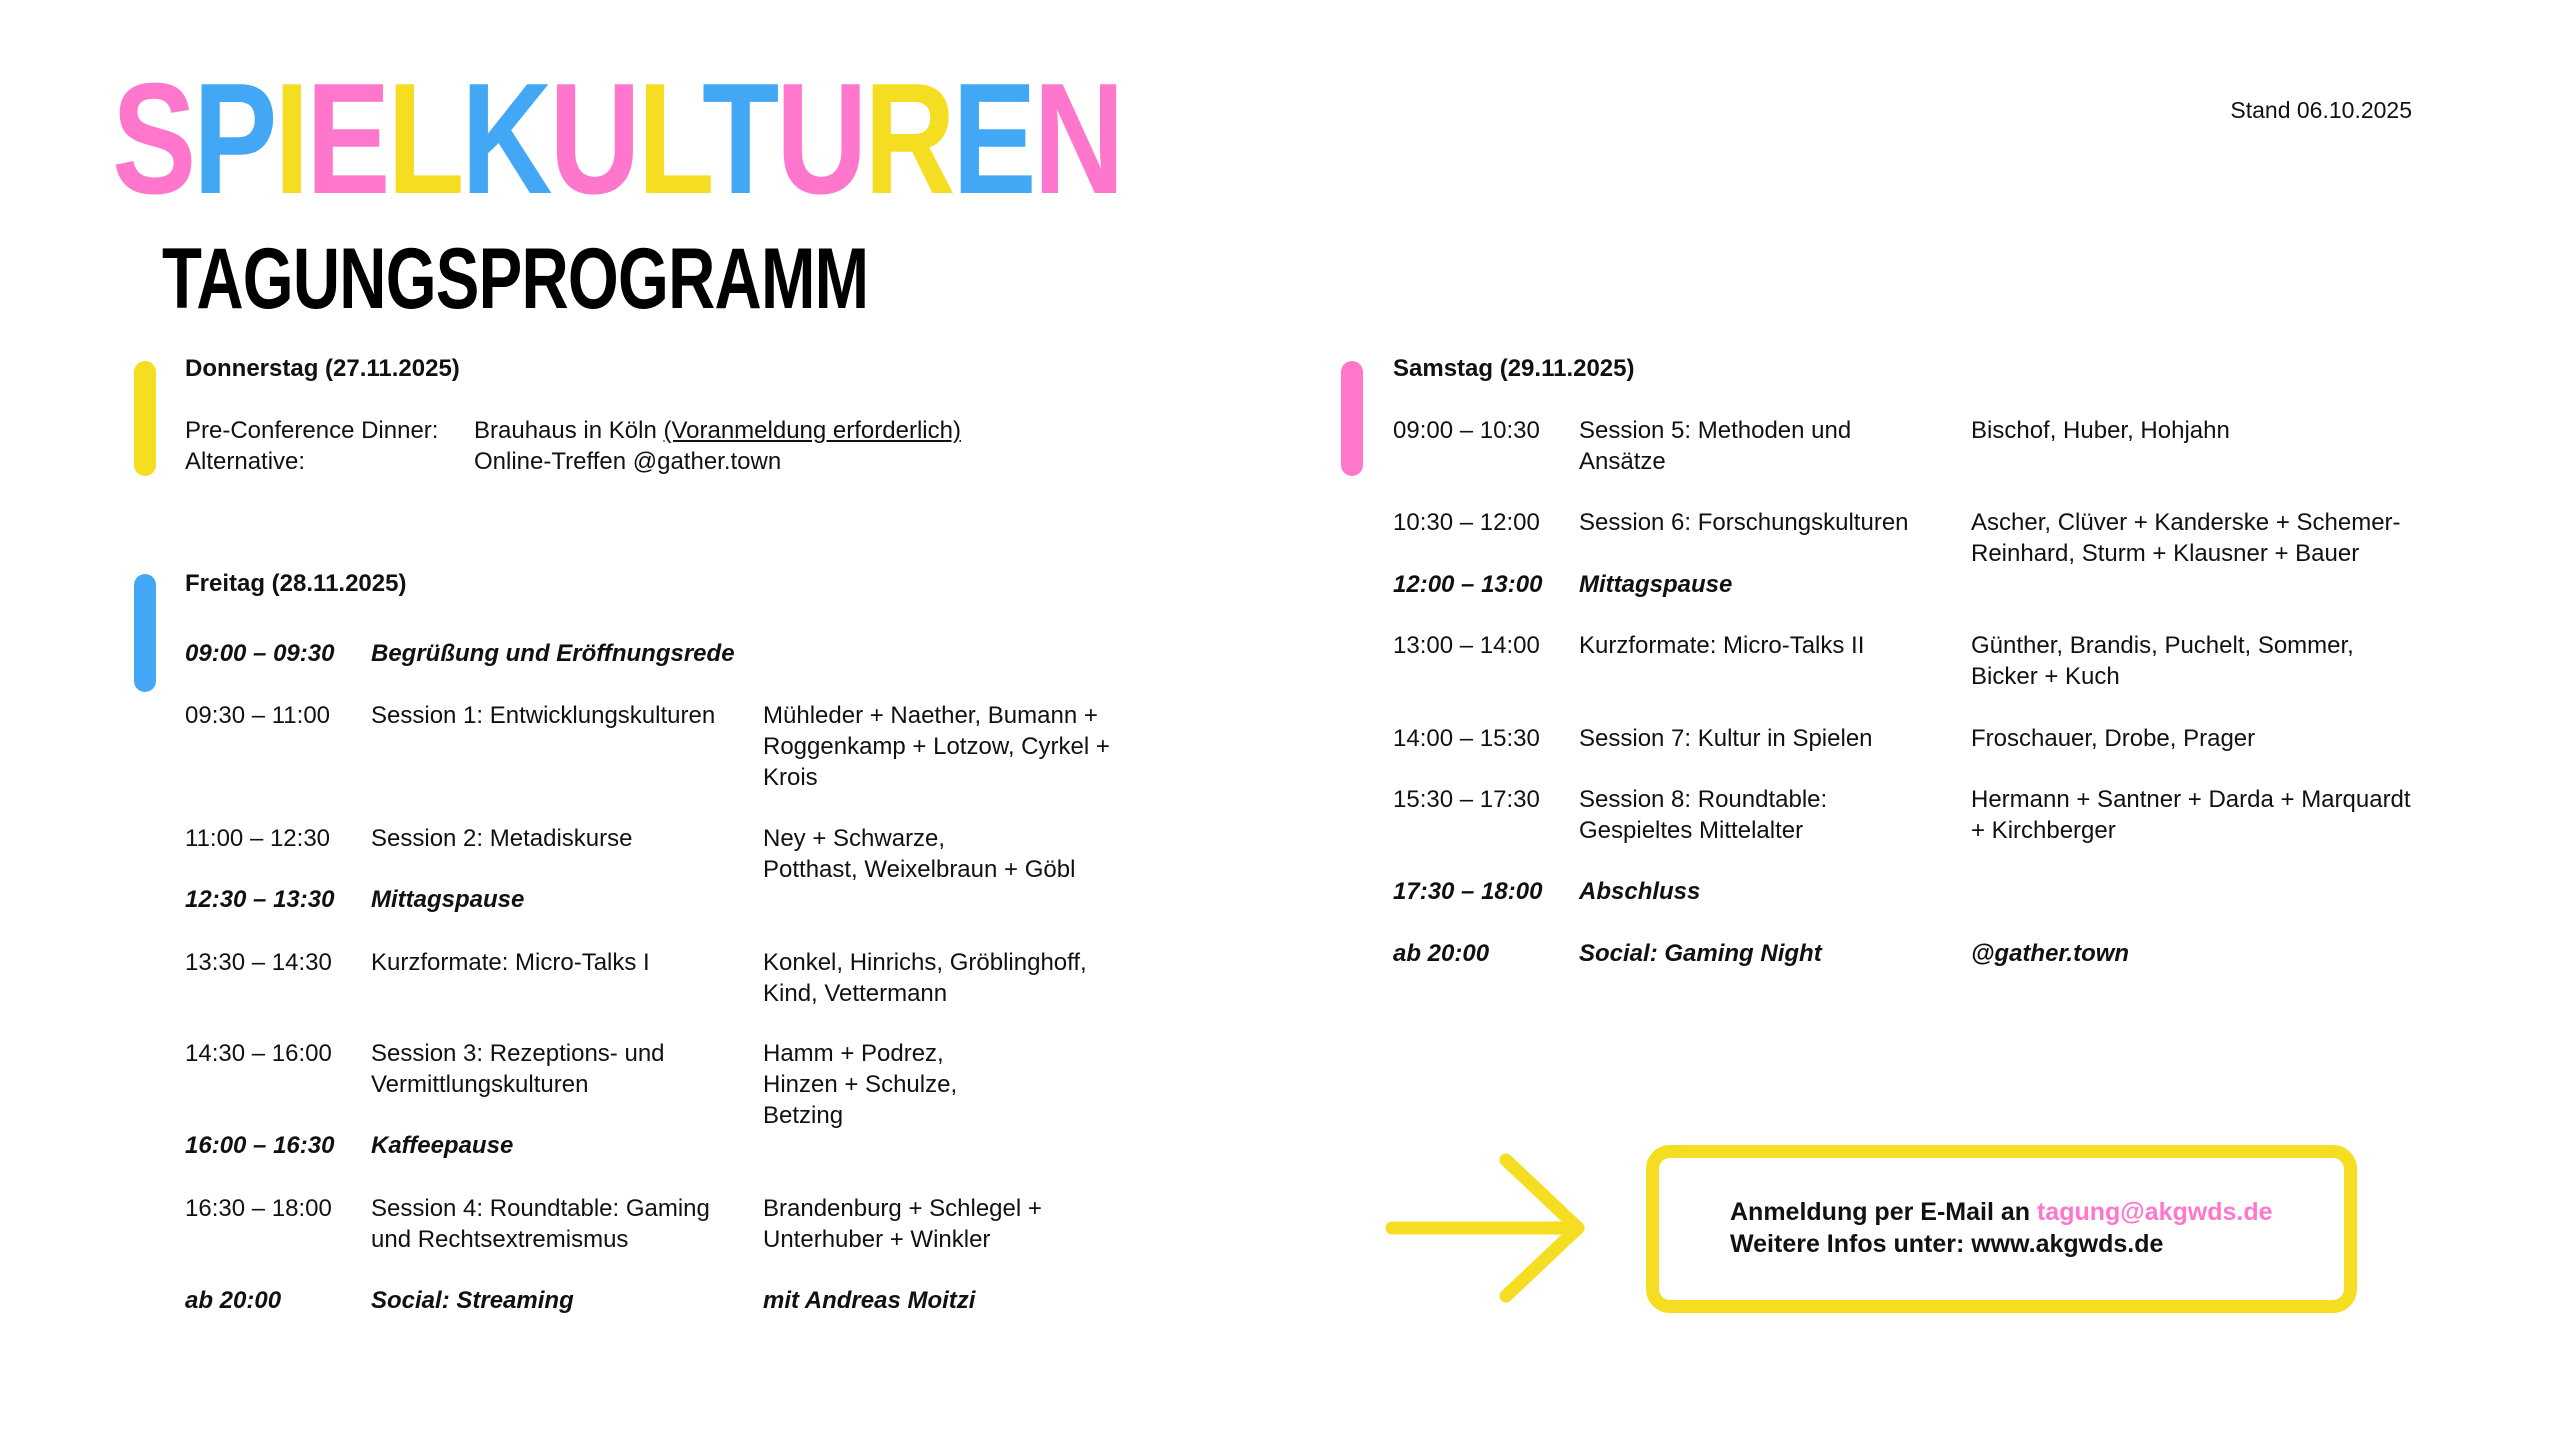  What do you see at coordinates (1352, 418) in the screenshot?
I see `day-marker-saturday` at bounding box center [1352, 418].